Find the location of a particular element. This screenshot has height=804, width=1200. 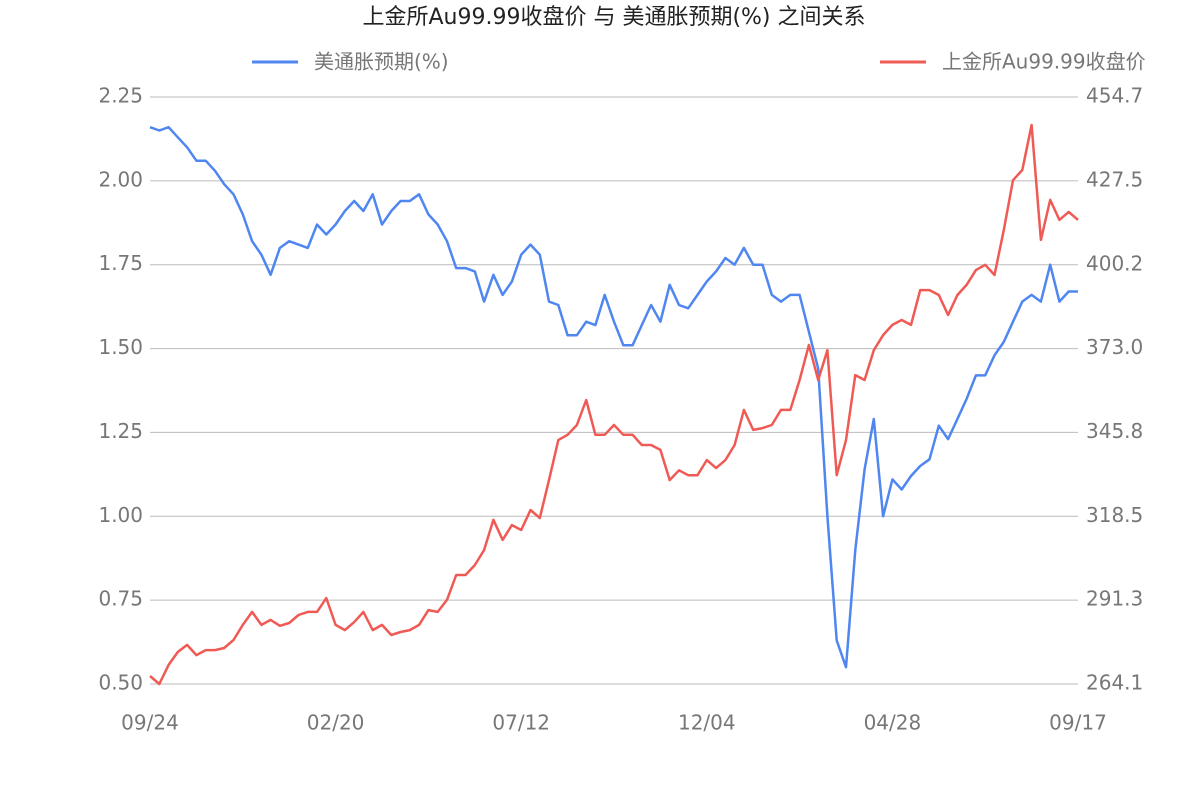

chart-title: 上金所Au99.99收盘价 与 美通胀预期(%) 之间关系 is located at coordinates (613, 17).